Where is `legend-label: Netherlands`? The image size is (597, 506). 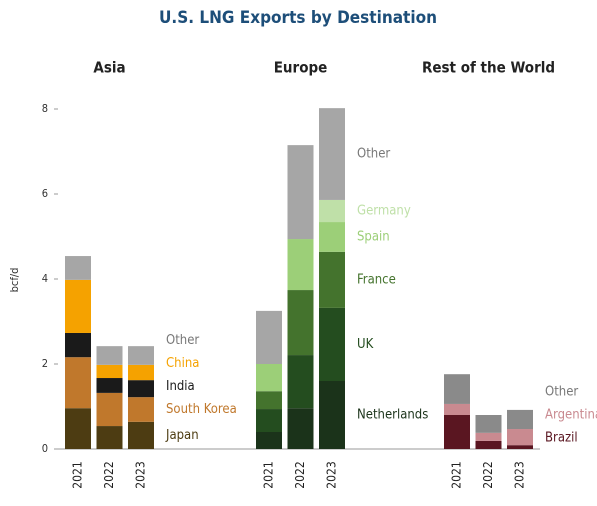 legend-label: Netherlands is located at coordinates (392, 415).